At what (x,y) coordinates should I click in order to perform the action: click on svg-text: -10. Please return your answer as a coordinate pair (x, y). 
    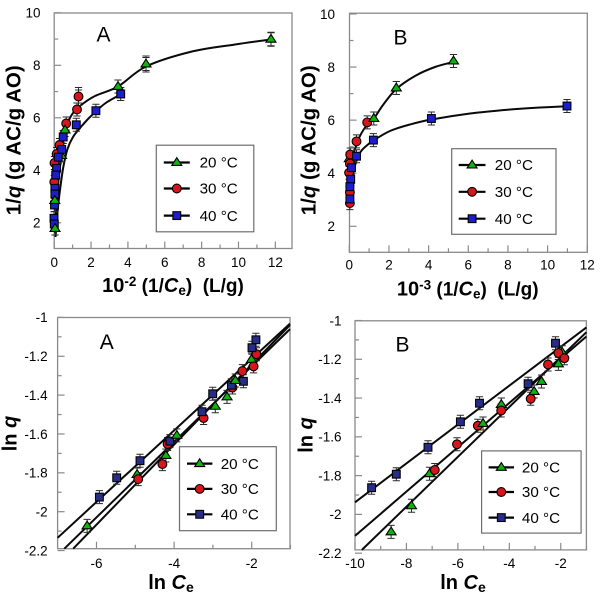
    Looking at the image, I should click on (355, 563).